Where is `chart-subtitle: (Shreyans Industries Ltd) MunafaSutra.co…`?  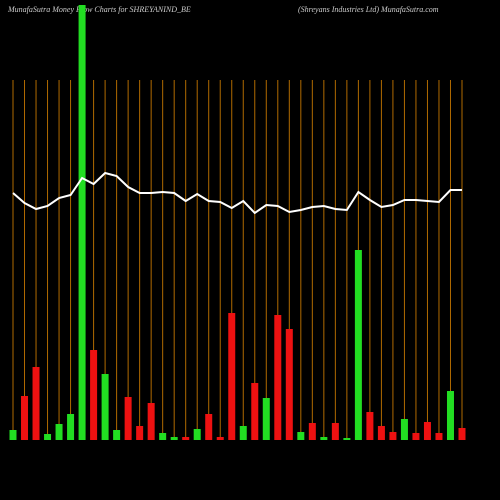
chart-subtitle: (Shreyans Industries Ltd) MunafaSutra.co… is located at coordinates (368, 9).